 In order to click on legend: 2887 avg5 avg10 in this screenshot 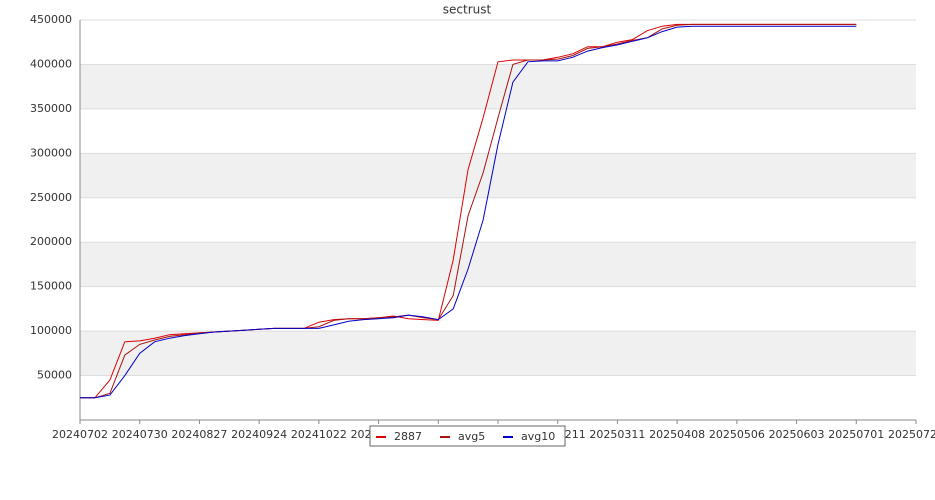, I will do `click(467, 436)`.